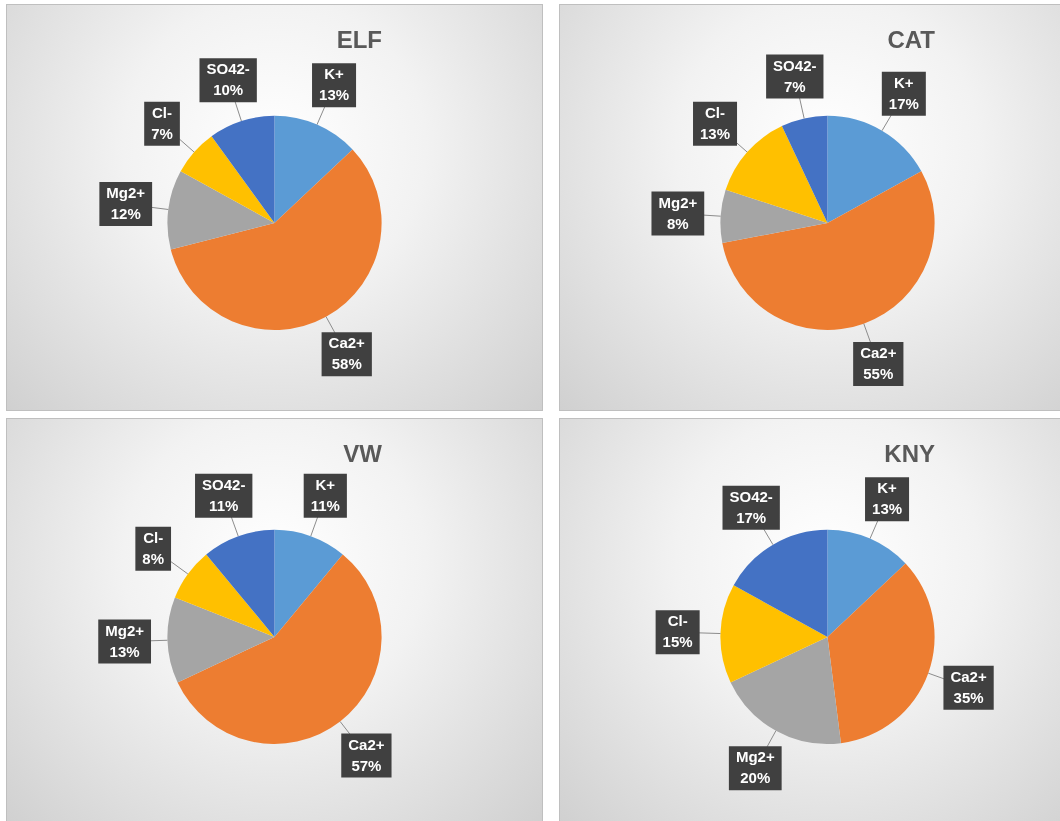 The width and height of the screenshot is (1060, 821). What do you see at coordinates (911, 40) in the screenshot?
I see `chart-title: CAT` at bounding box center [911, 40].